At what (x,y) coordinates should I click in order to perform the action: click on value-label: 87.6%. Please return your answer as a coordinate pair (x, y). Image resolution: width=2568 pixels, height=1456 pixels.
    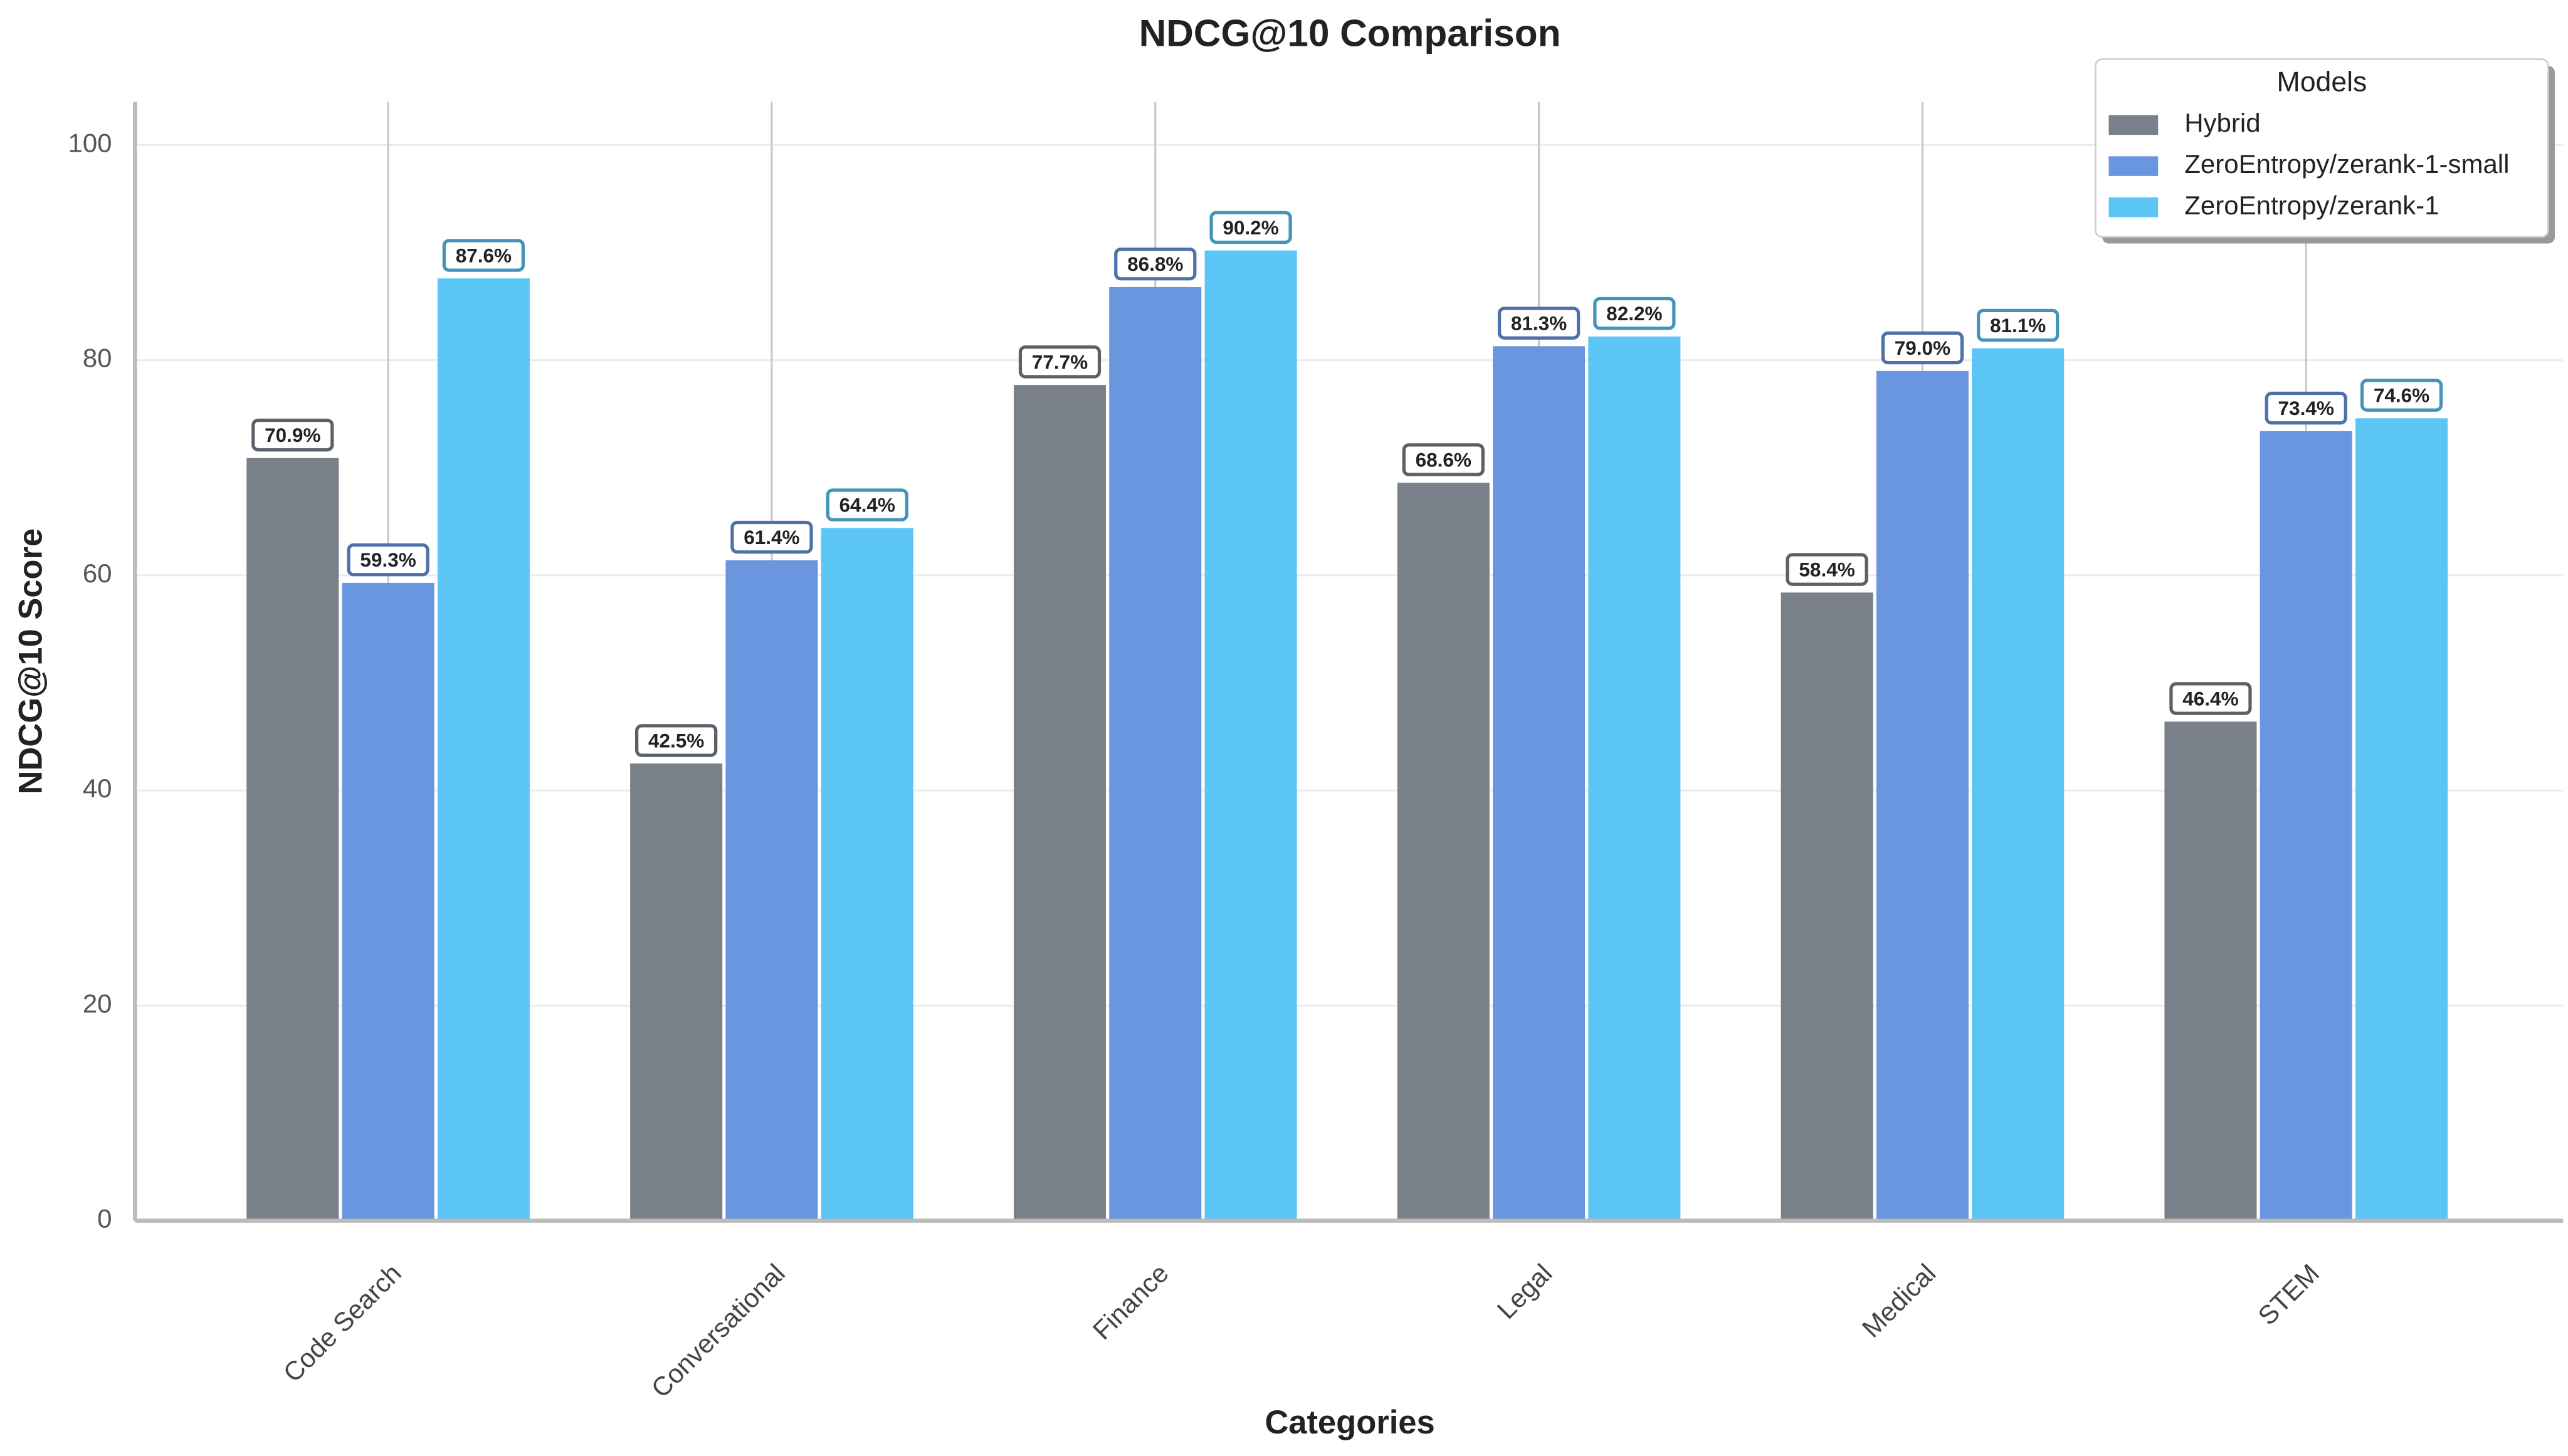
    Looking at the image, I should click on (484, 255).